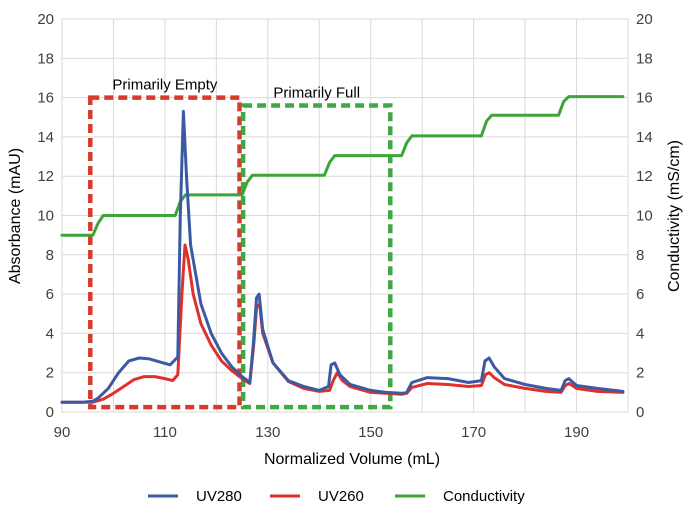  I want to click on region-label-primarily-empty: Primarily Empty, so click(165, 85).